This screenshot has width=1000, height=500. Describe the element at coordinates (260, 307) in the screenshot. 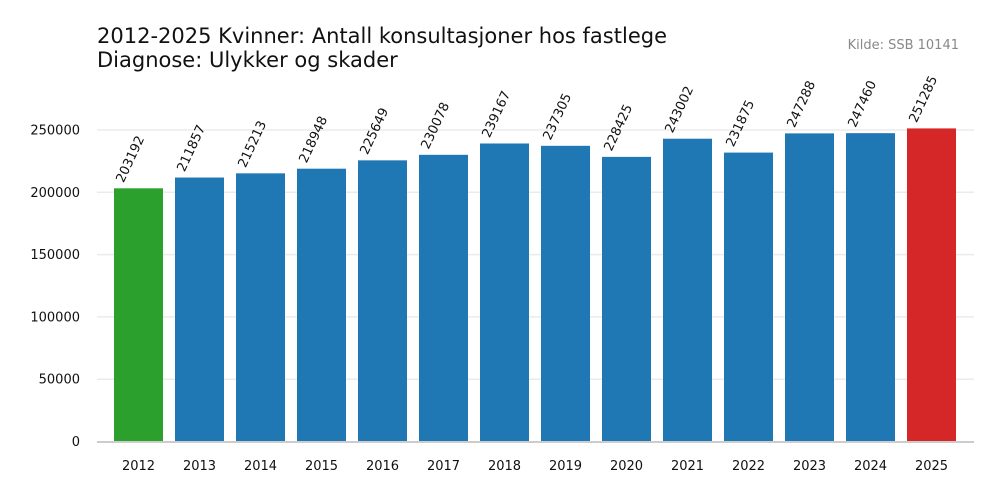

I see `bar-2014` at that location.